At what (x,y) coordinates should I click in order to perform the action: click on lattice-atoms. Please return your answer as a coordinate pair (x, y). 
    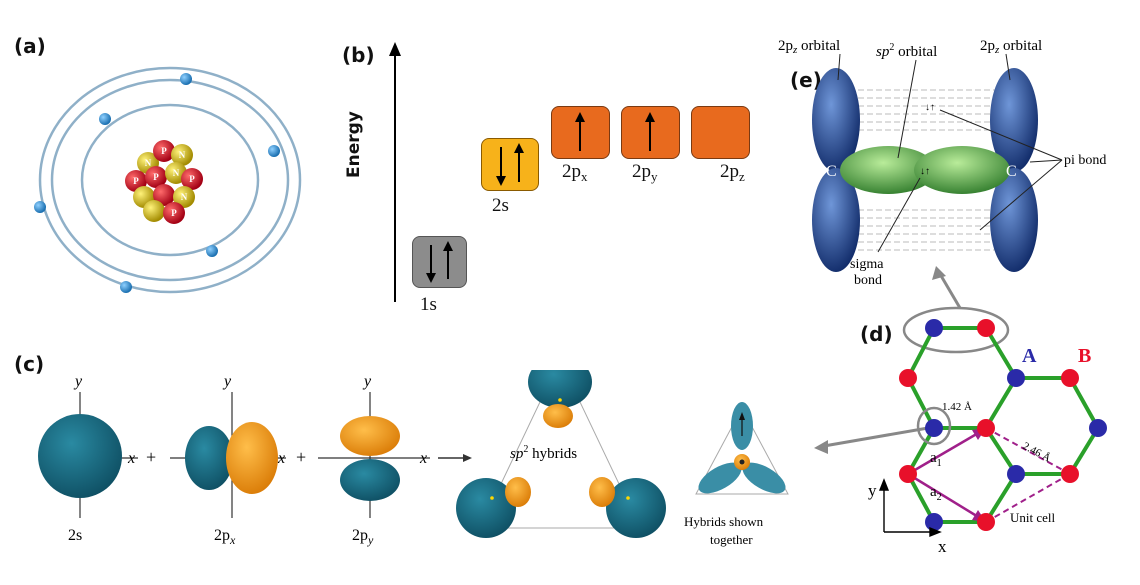
    Looking at the image, I should click on (1003, 425).